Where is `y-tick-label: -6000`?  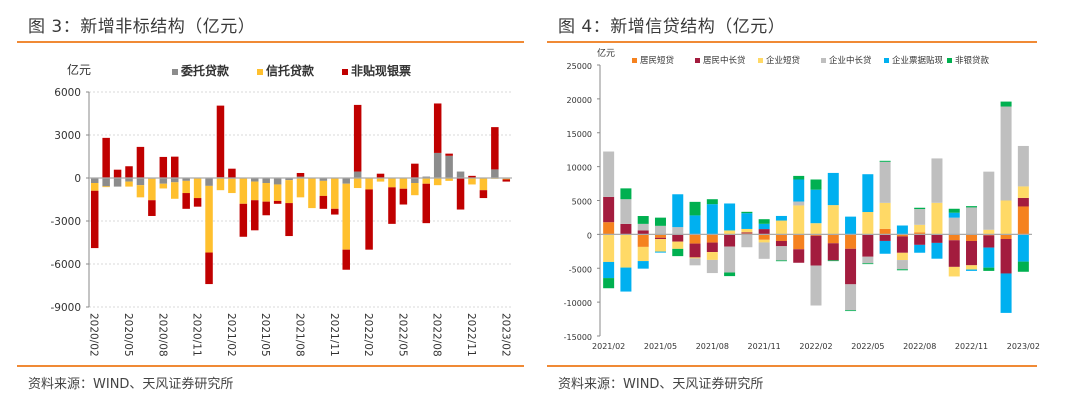 y-tick-label: -6000 is located at coordinates (65, 265).